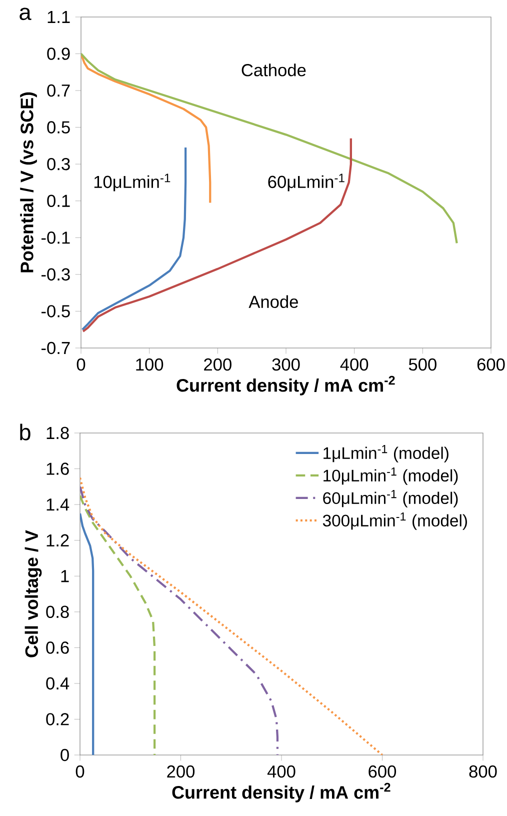 The height and width of the screenshot is (816, 507). Describe the element at coordinates (58, 164) in the screenshot. I see `y-tick-label: 0.3` at that location.